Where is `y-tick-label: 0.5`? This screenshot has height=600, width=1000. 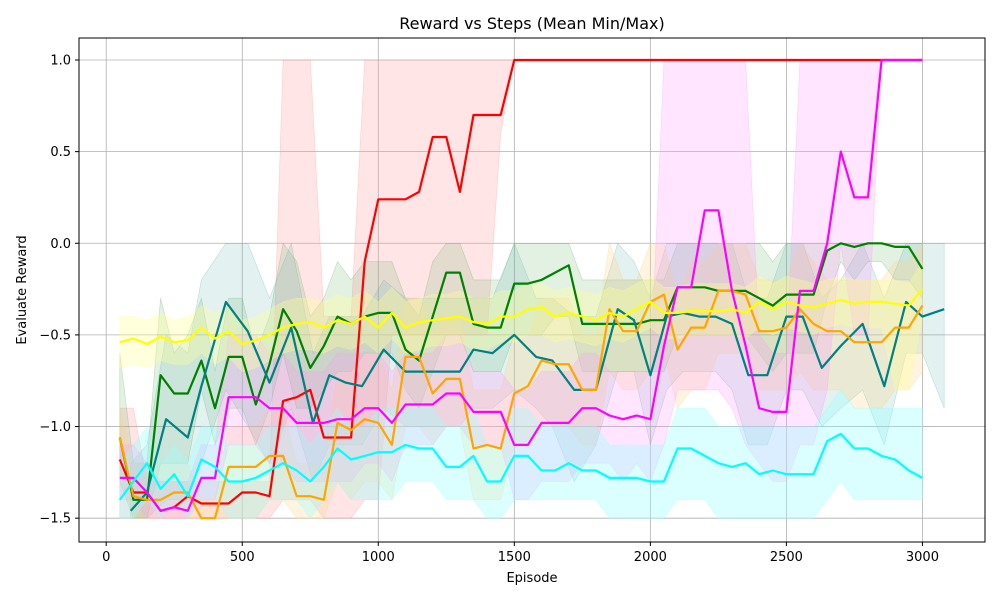
y-tick-label: 0.5 is located at coordinates (60, 152).